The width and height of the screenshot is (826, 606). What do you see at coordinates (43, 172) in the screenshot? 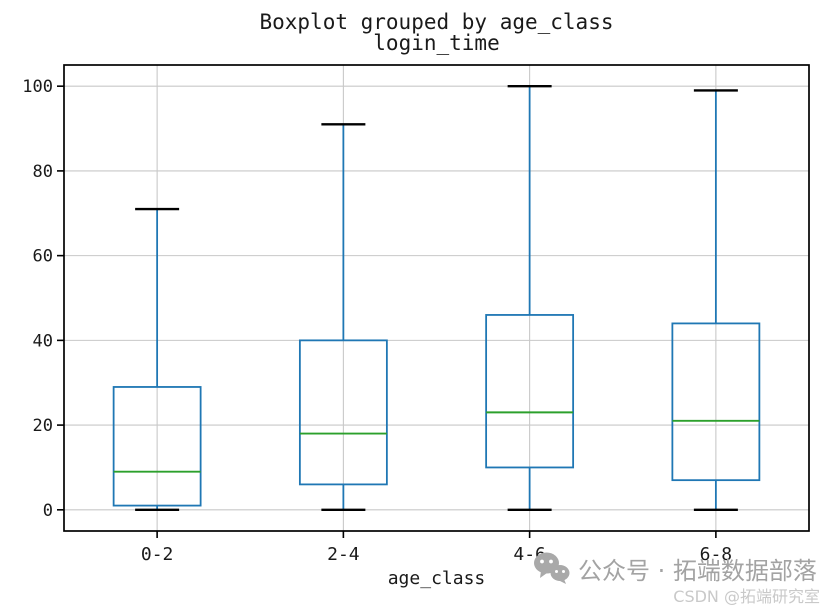
I see `y-tick-label: 80` at bounding box center [43, 172].